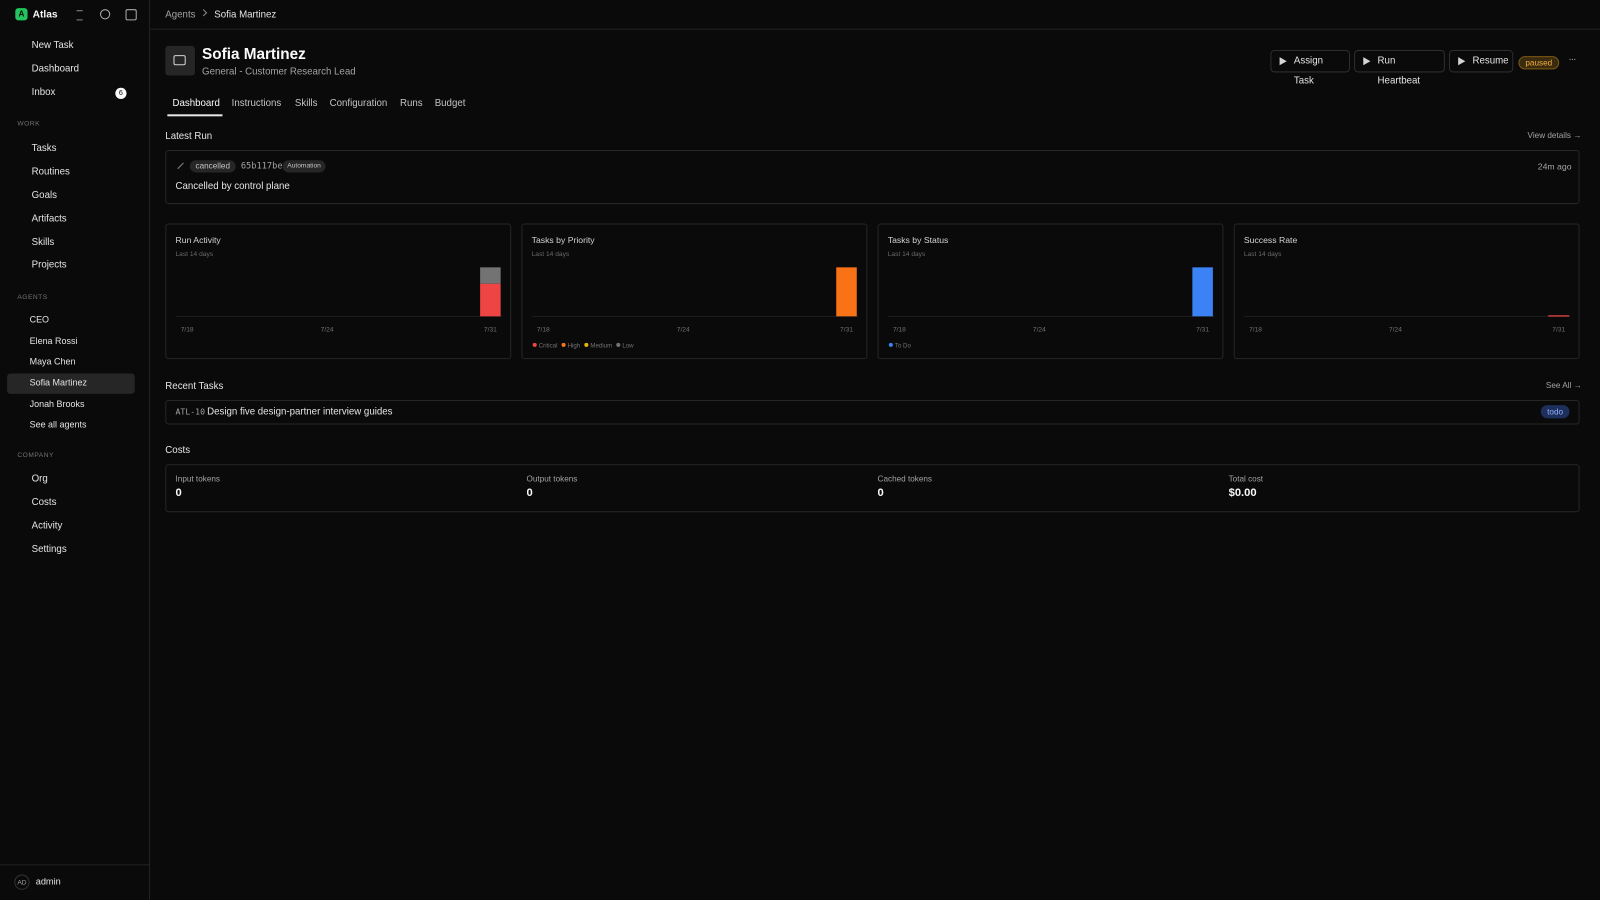 The height and width of the screenshot is (900, 1600). Describe the element at coordinates (279, 72) in the screenshot. I see `agent-subtitle: General - Customer Research Lead` at that location.